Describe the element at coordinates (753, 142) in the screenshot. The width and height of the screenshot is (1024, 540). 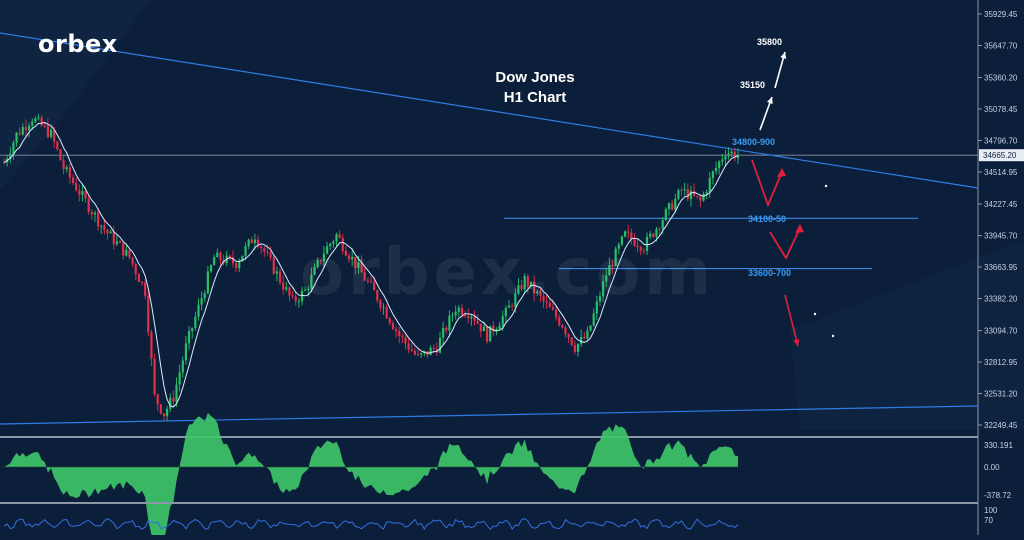
I see `level-label: 34800-900` at that location.